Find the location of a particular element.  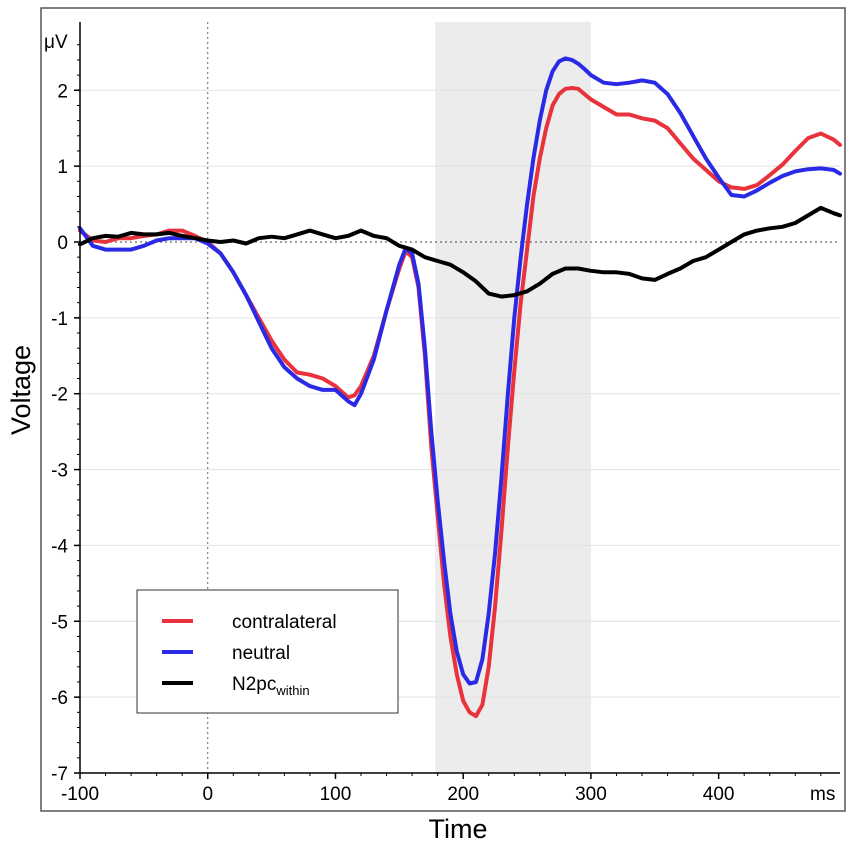

y-tick-label: -4 is located at coordinates (59, 546).